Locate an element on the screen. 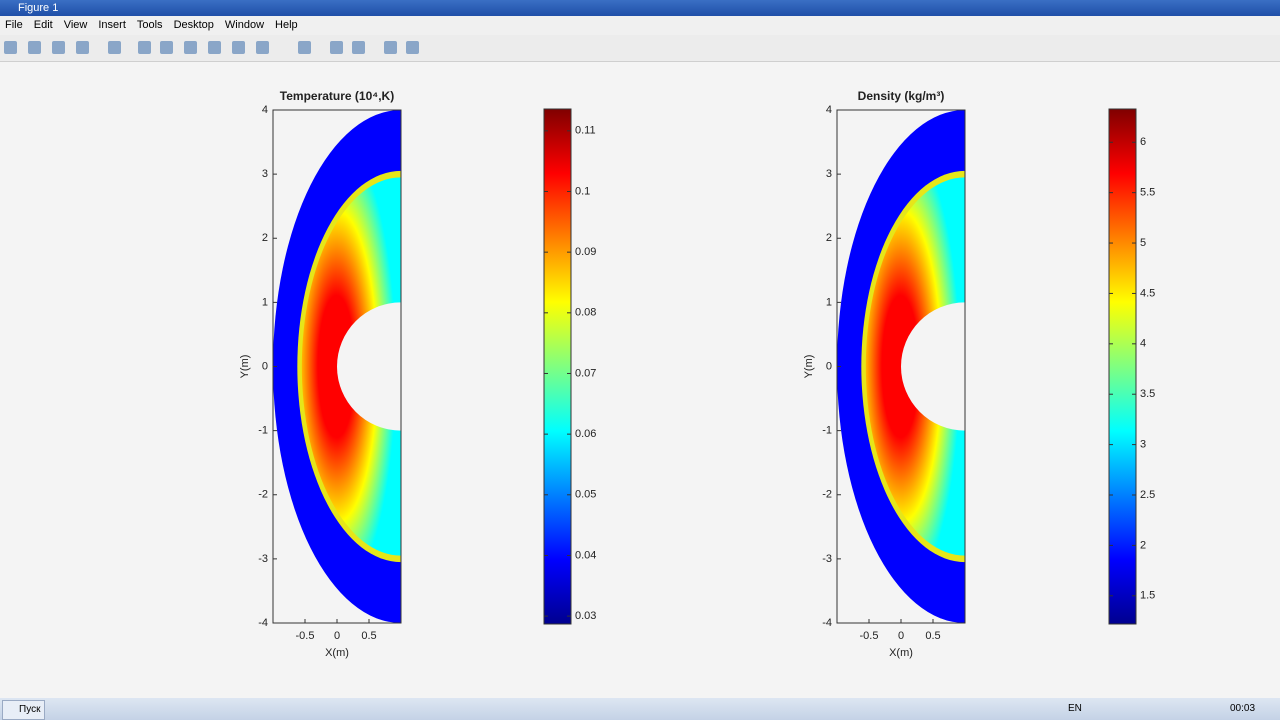 This screenshot has width=1280, height=720. colorbar-tick-label: 0.1 is located at coordinates (582, 191).